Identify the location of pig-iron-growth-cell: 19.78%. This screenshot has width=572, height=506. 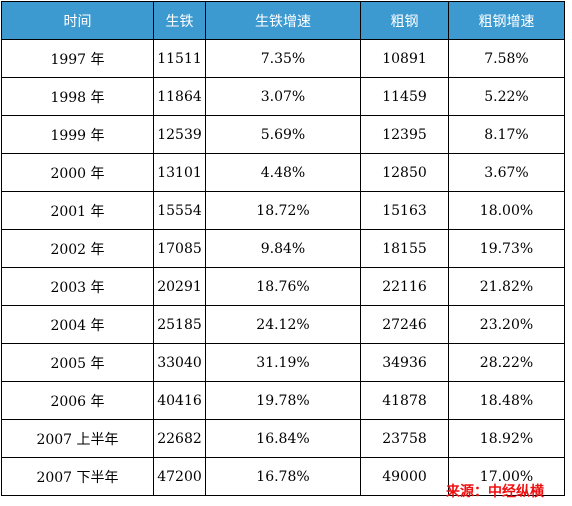
(283, 400).